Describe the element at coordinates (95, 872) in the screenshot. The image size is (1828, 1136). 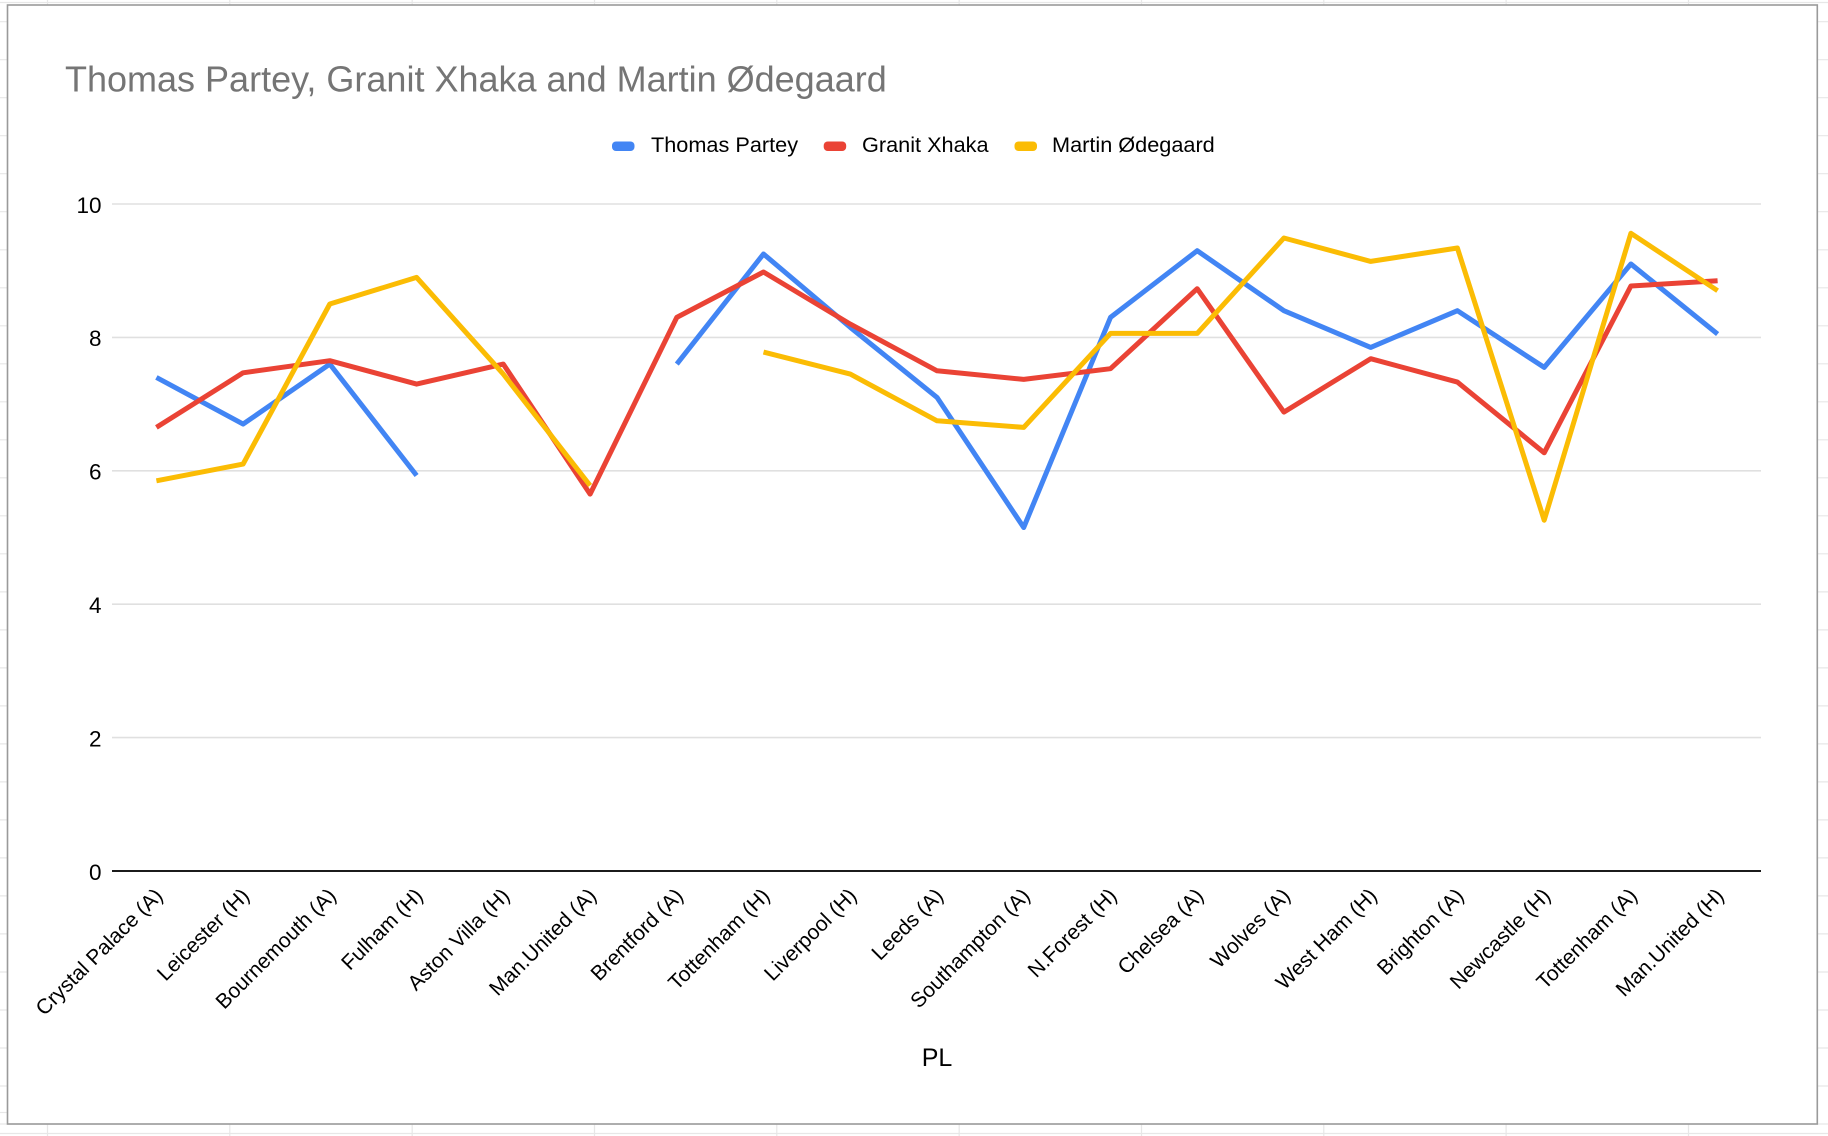
I see `svg-text: 0` at that location.